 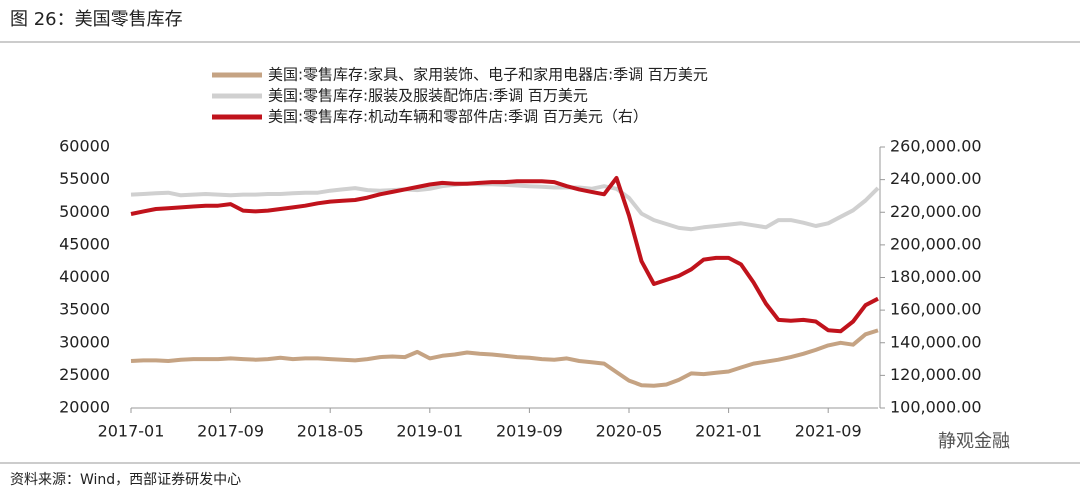 What do you see at coordinates (629, 431) in the screenshot?
I see `x-tick-label: 2020-05` at bounding box center [629, 431].